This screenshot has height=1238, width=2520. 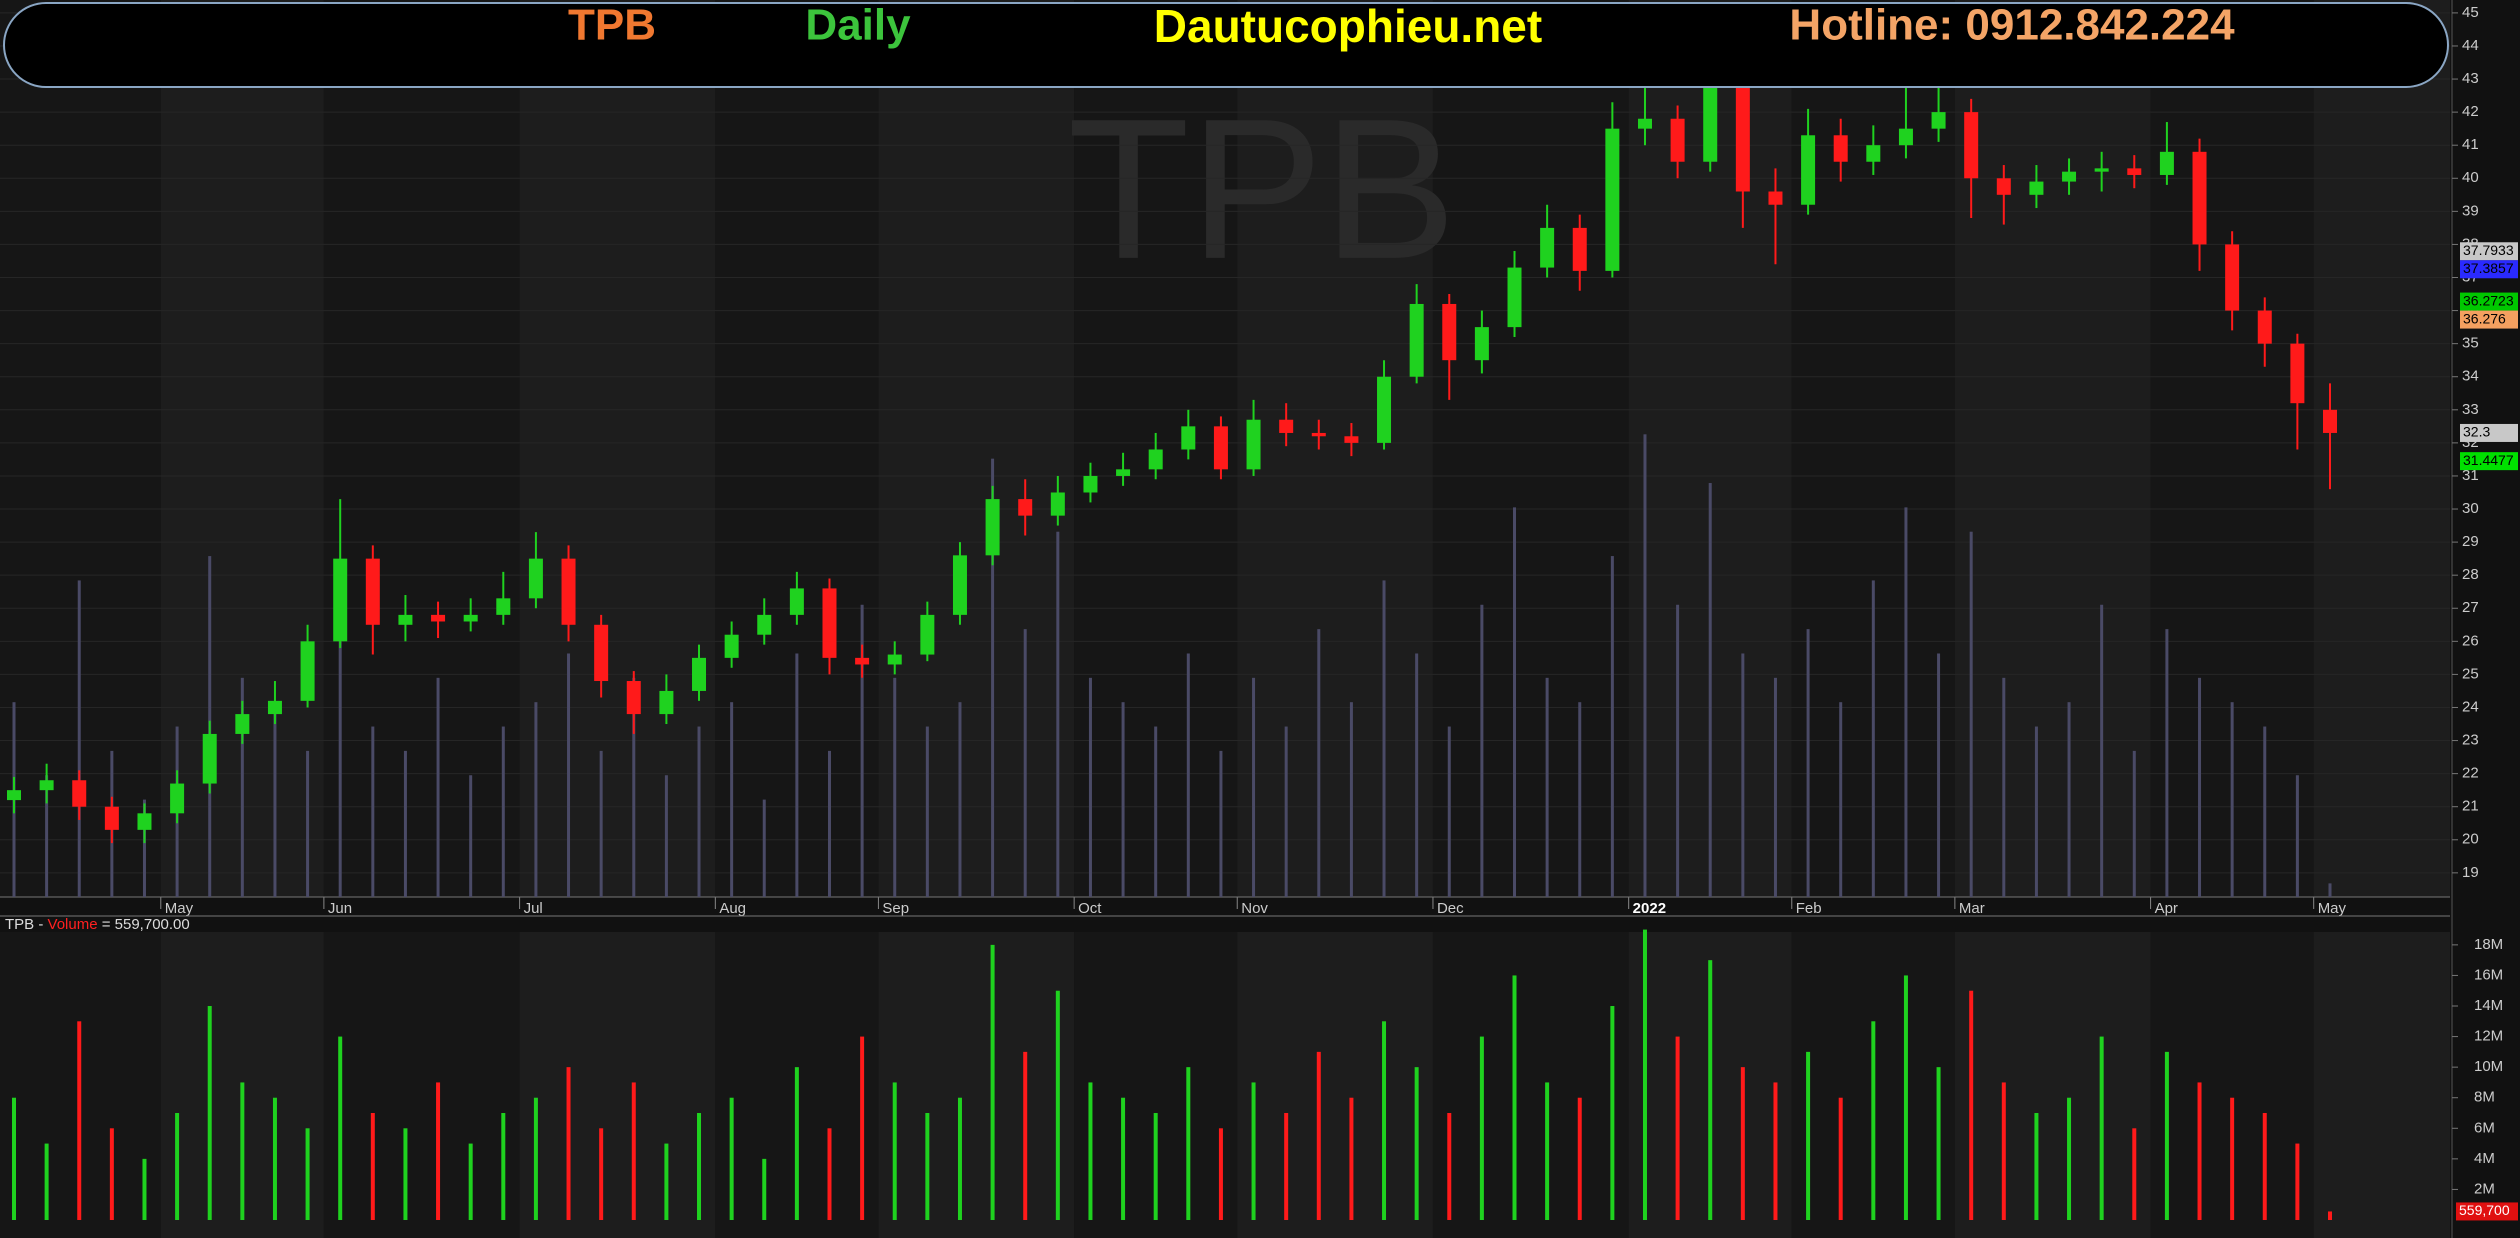 What do you see at coordinates (2484, 1097) in the screenshot?
I see `y-tick-label: 8M` at bounding box center [2484, 1097].